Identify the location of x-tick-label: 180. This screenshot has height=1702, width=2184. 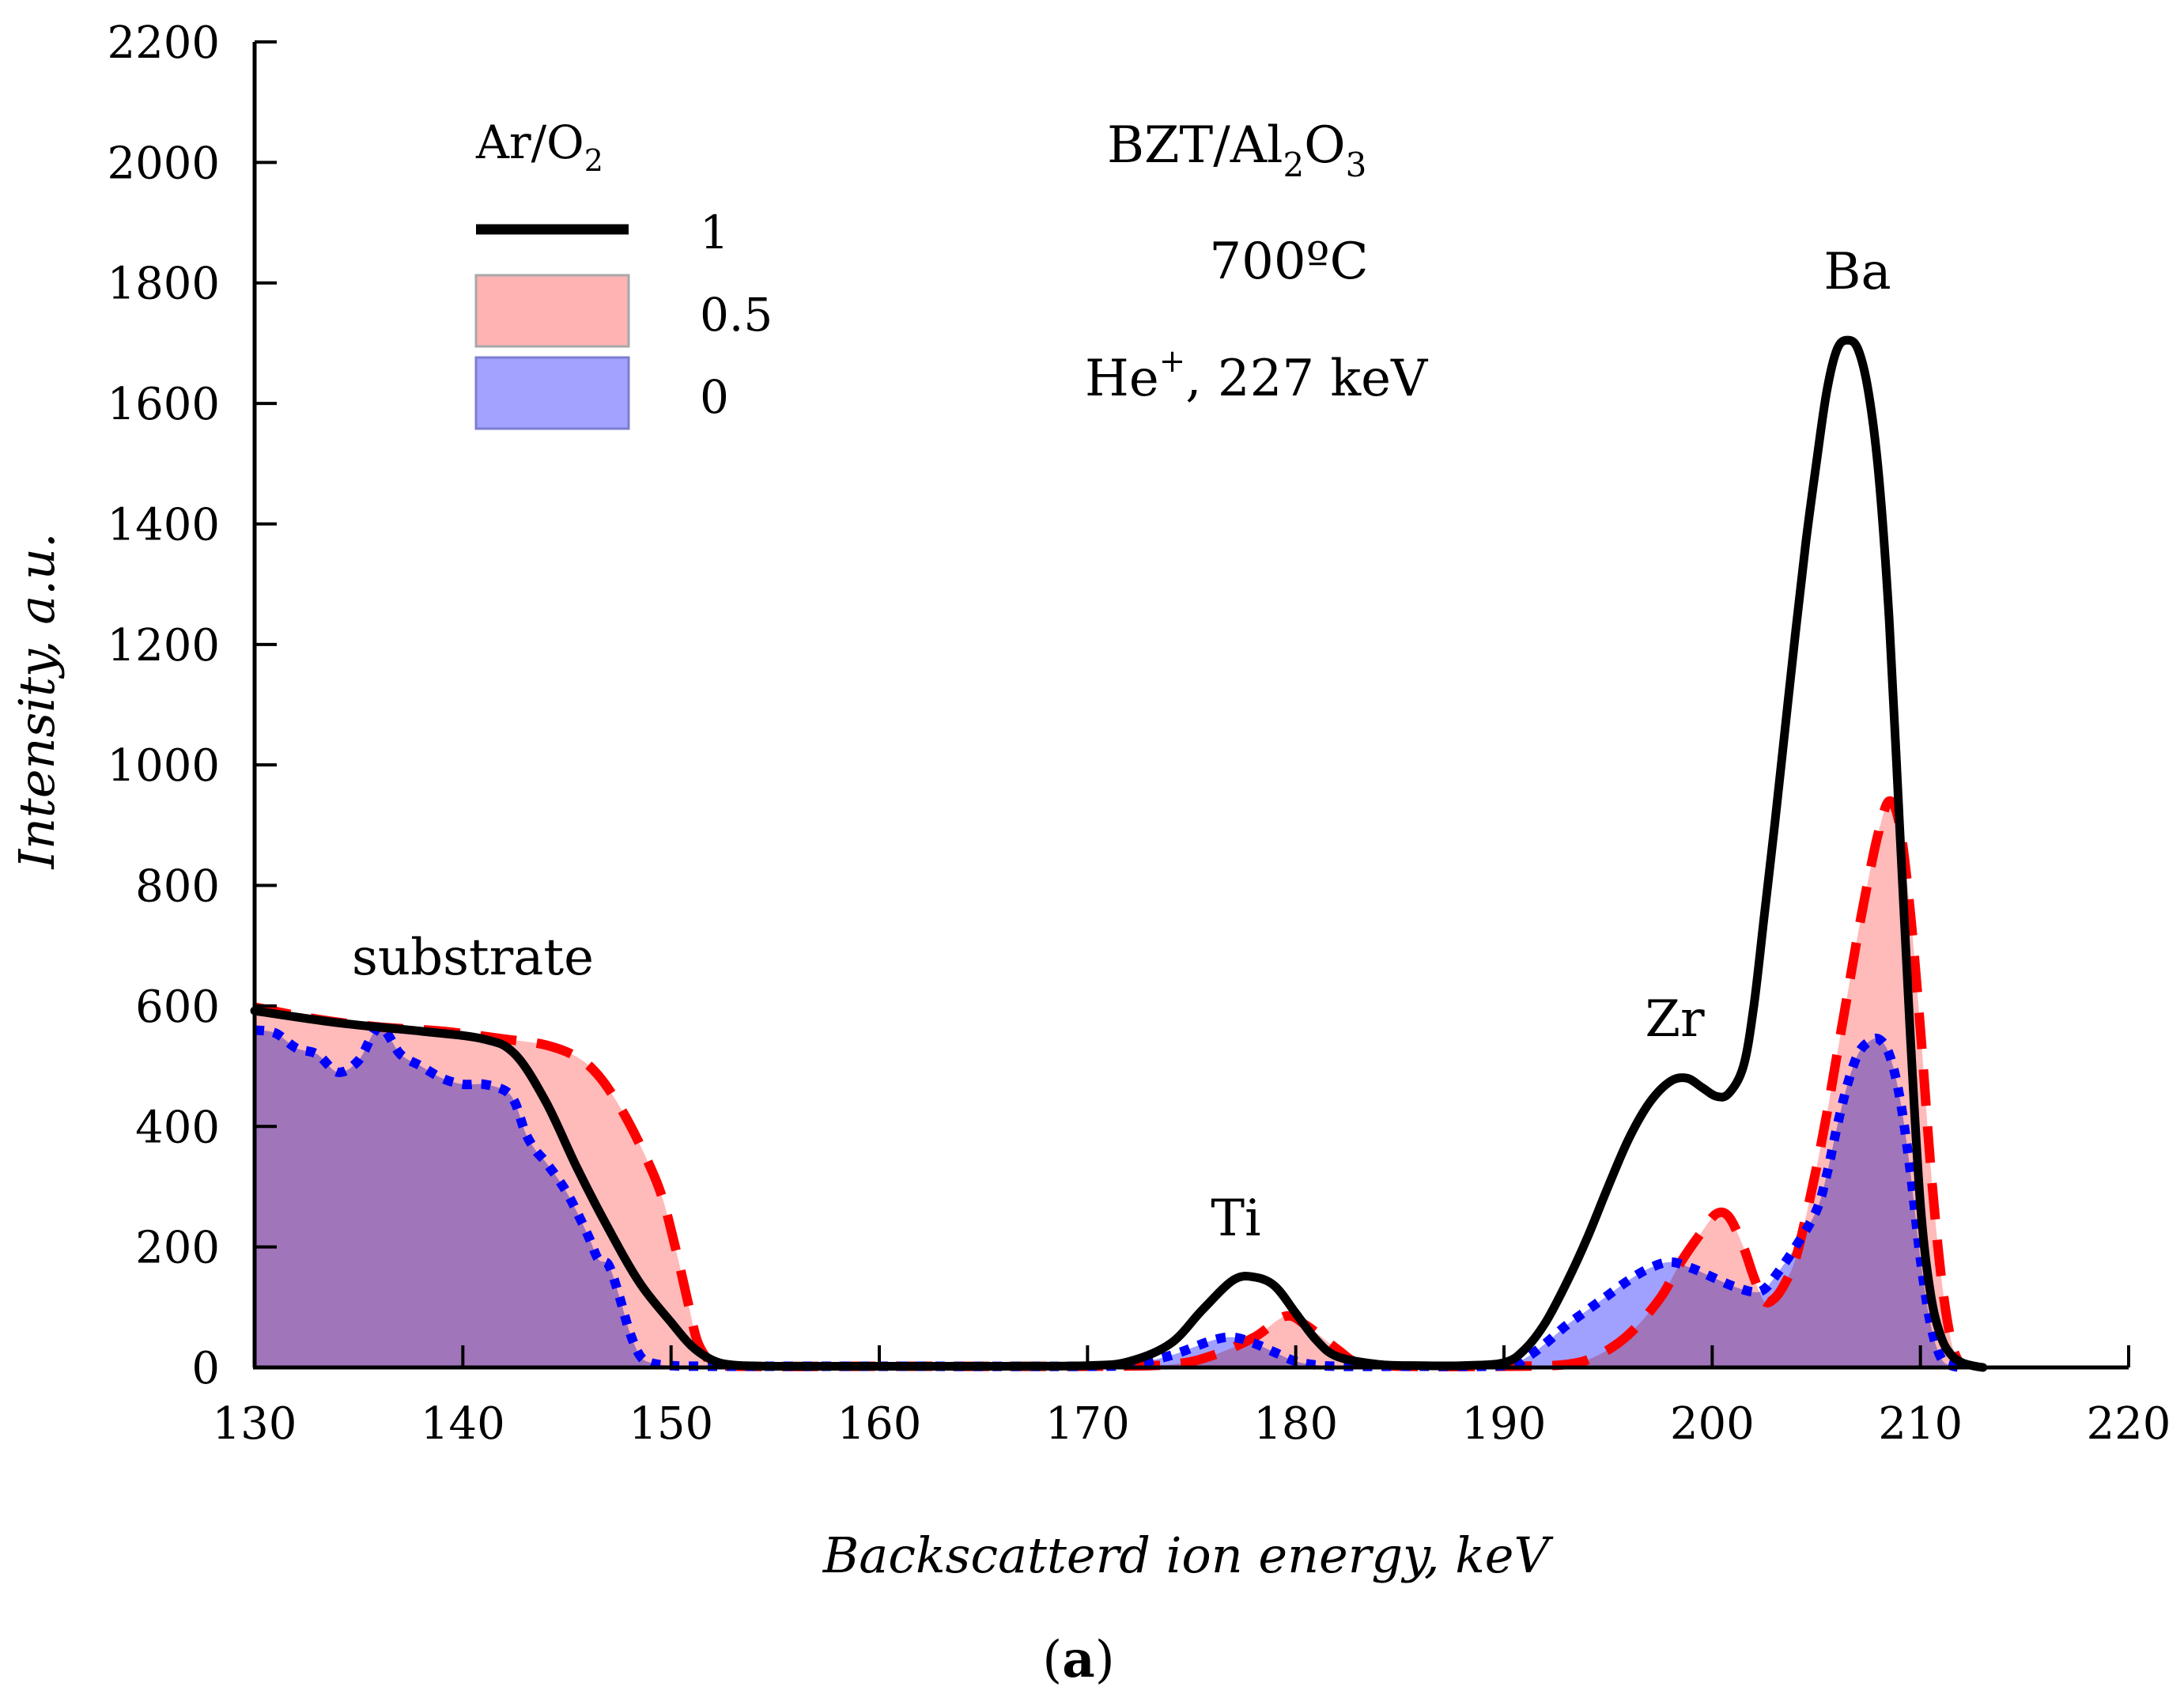
(1295, 1424).